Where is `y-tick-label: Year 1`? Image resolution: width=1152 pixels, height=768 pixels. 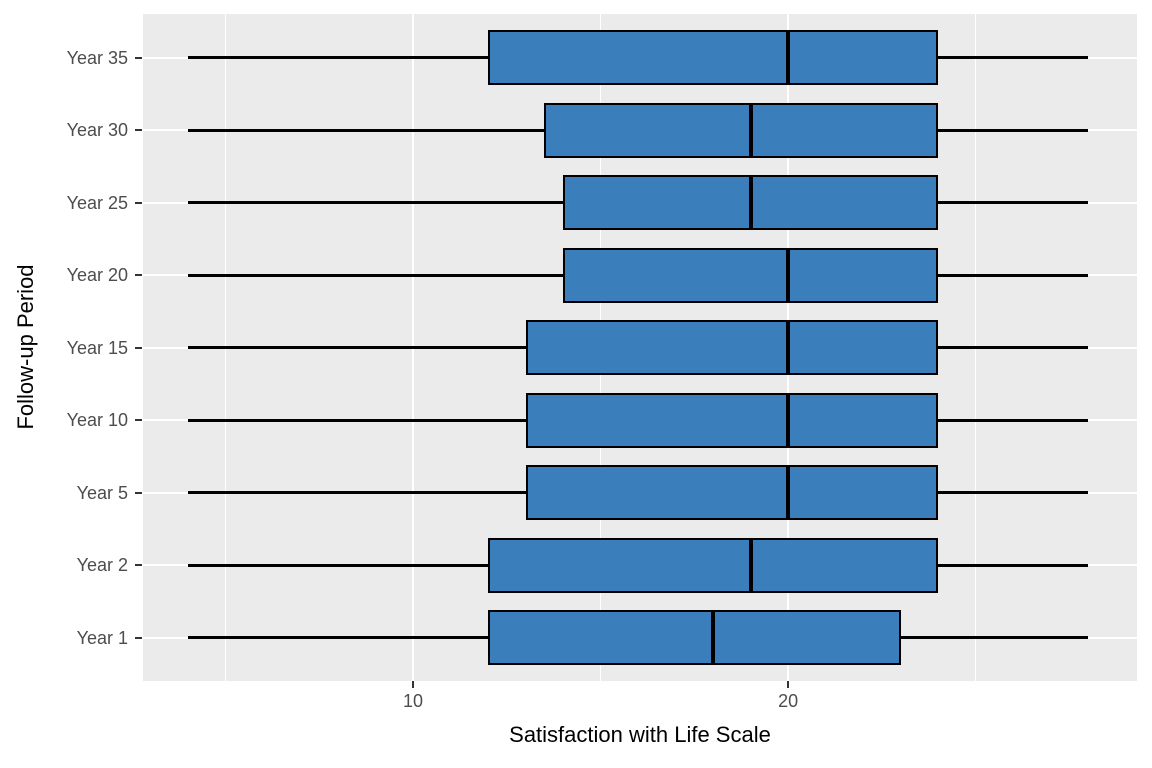 y-tick-label: Year 1 is located at coordinates (102, 637).